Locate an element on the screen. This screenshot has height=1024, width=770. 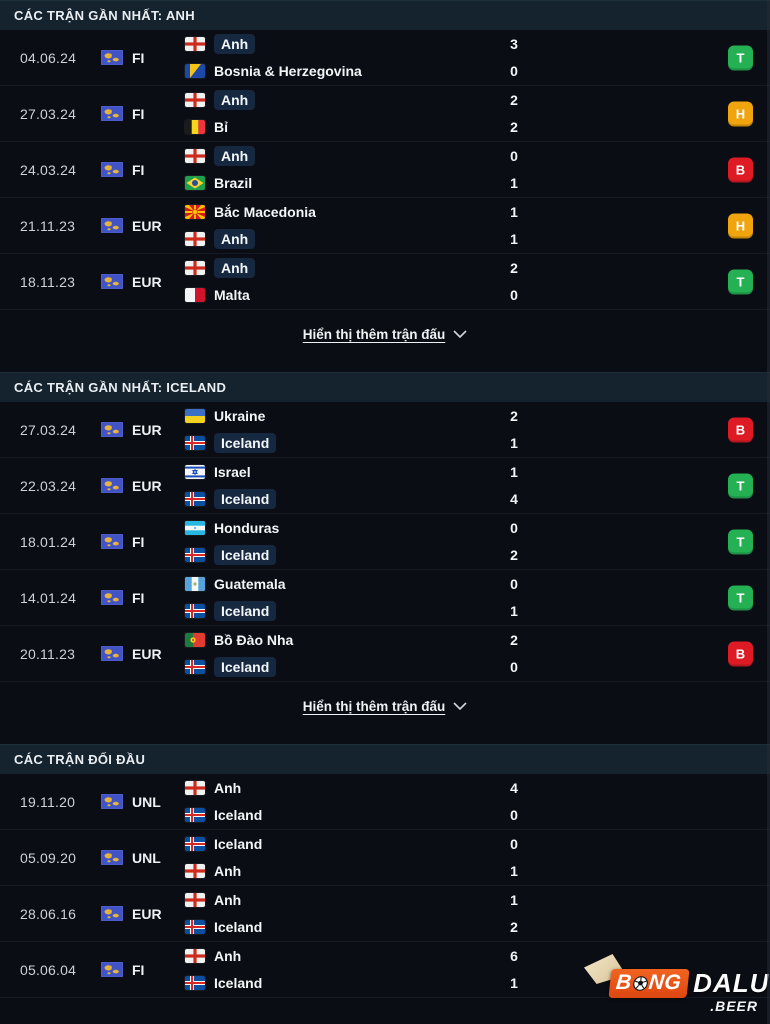
away-team-name: Anh is located at coordinates (228, 871).